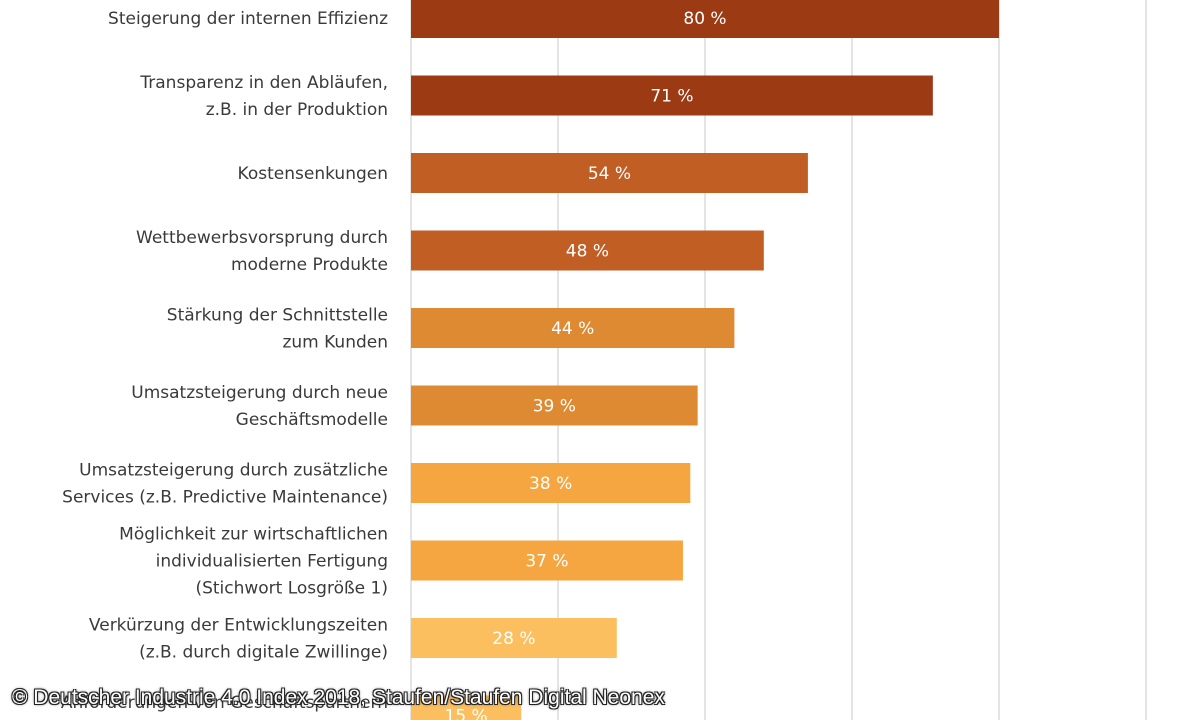  What do you see at coordinates (313, 174) in the screenshot?
I see `category-label-3: Kostensenkungen` at bounding box center [313, 174].